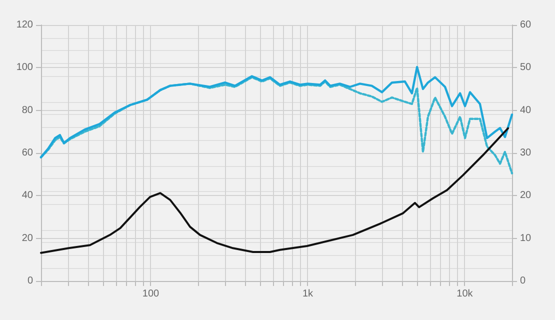 The height and width of the screenshot is (320, 555). Describe the element at coordinates (25, 25) in the screenshot. I see `y-tick-label: 120` at that location.